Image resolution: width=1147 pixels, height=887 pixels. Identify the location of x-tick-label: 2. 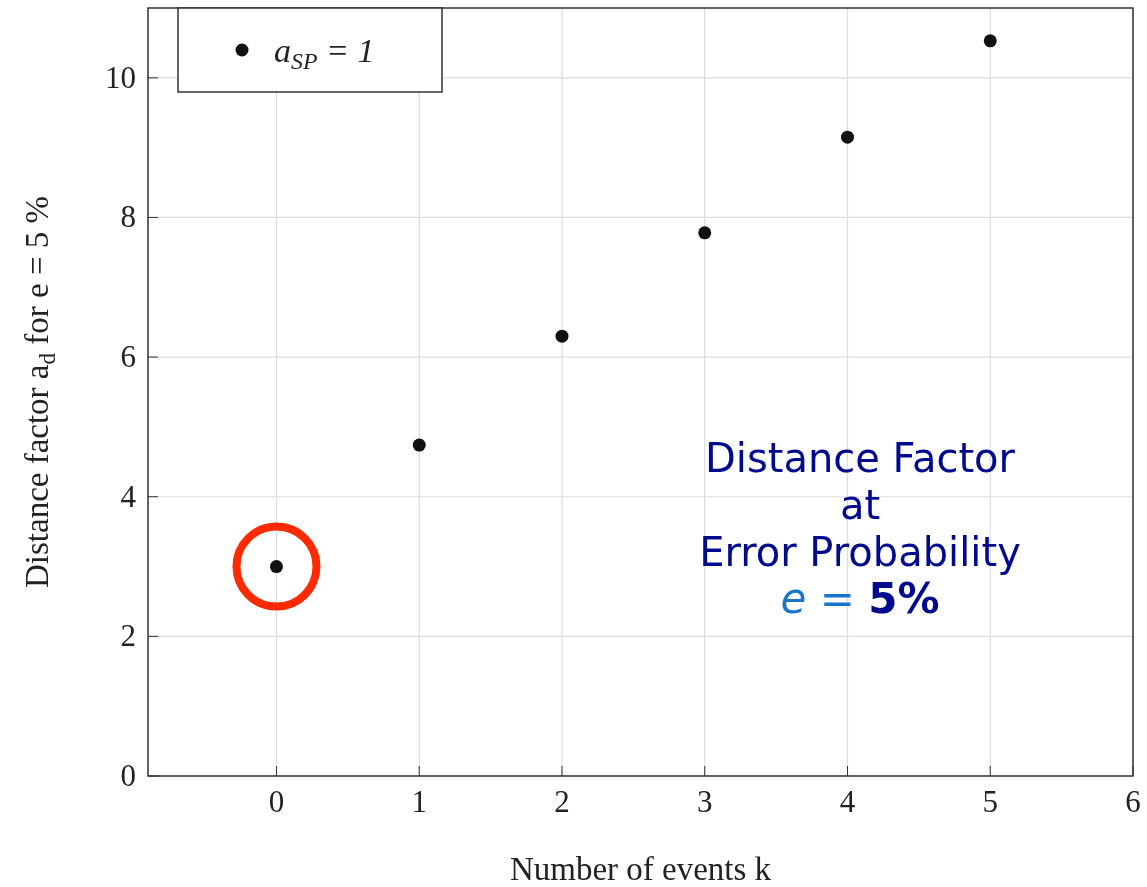
(562, 801).